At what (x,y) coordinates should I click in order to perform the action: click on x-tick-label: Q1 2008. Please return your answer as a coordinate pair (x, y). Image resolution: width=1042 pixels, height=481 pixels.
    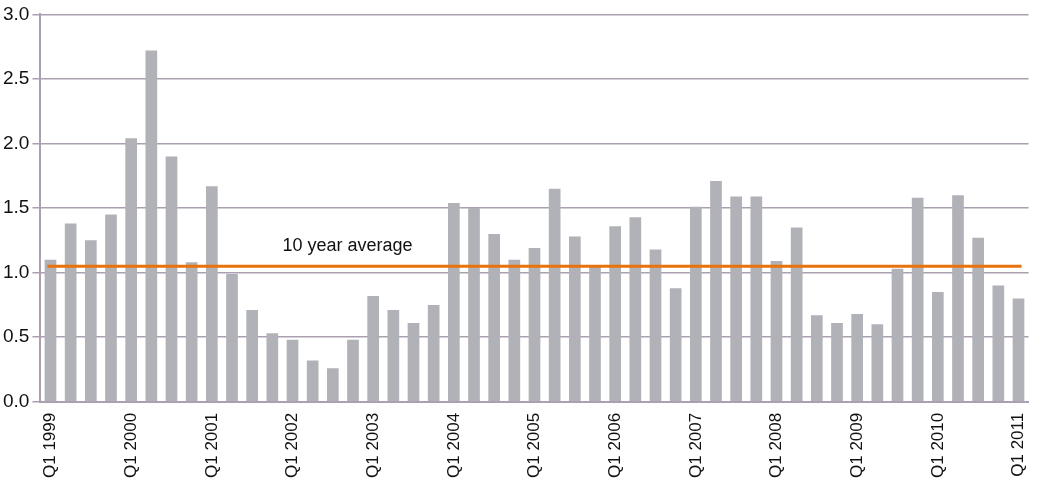
    Looking at the image, I should click on (776, 445).